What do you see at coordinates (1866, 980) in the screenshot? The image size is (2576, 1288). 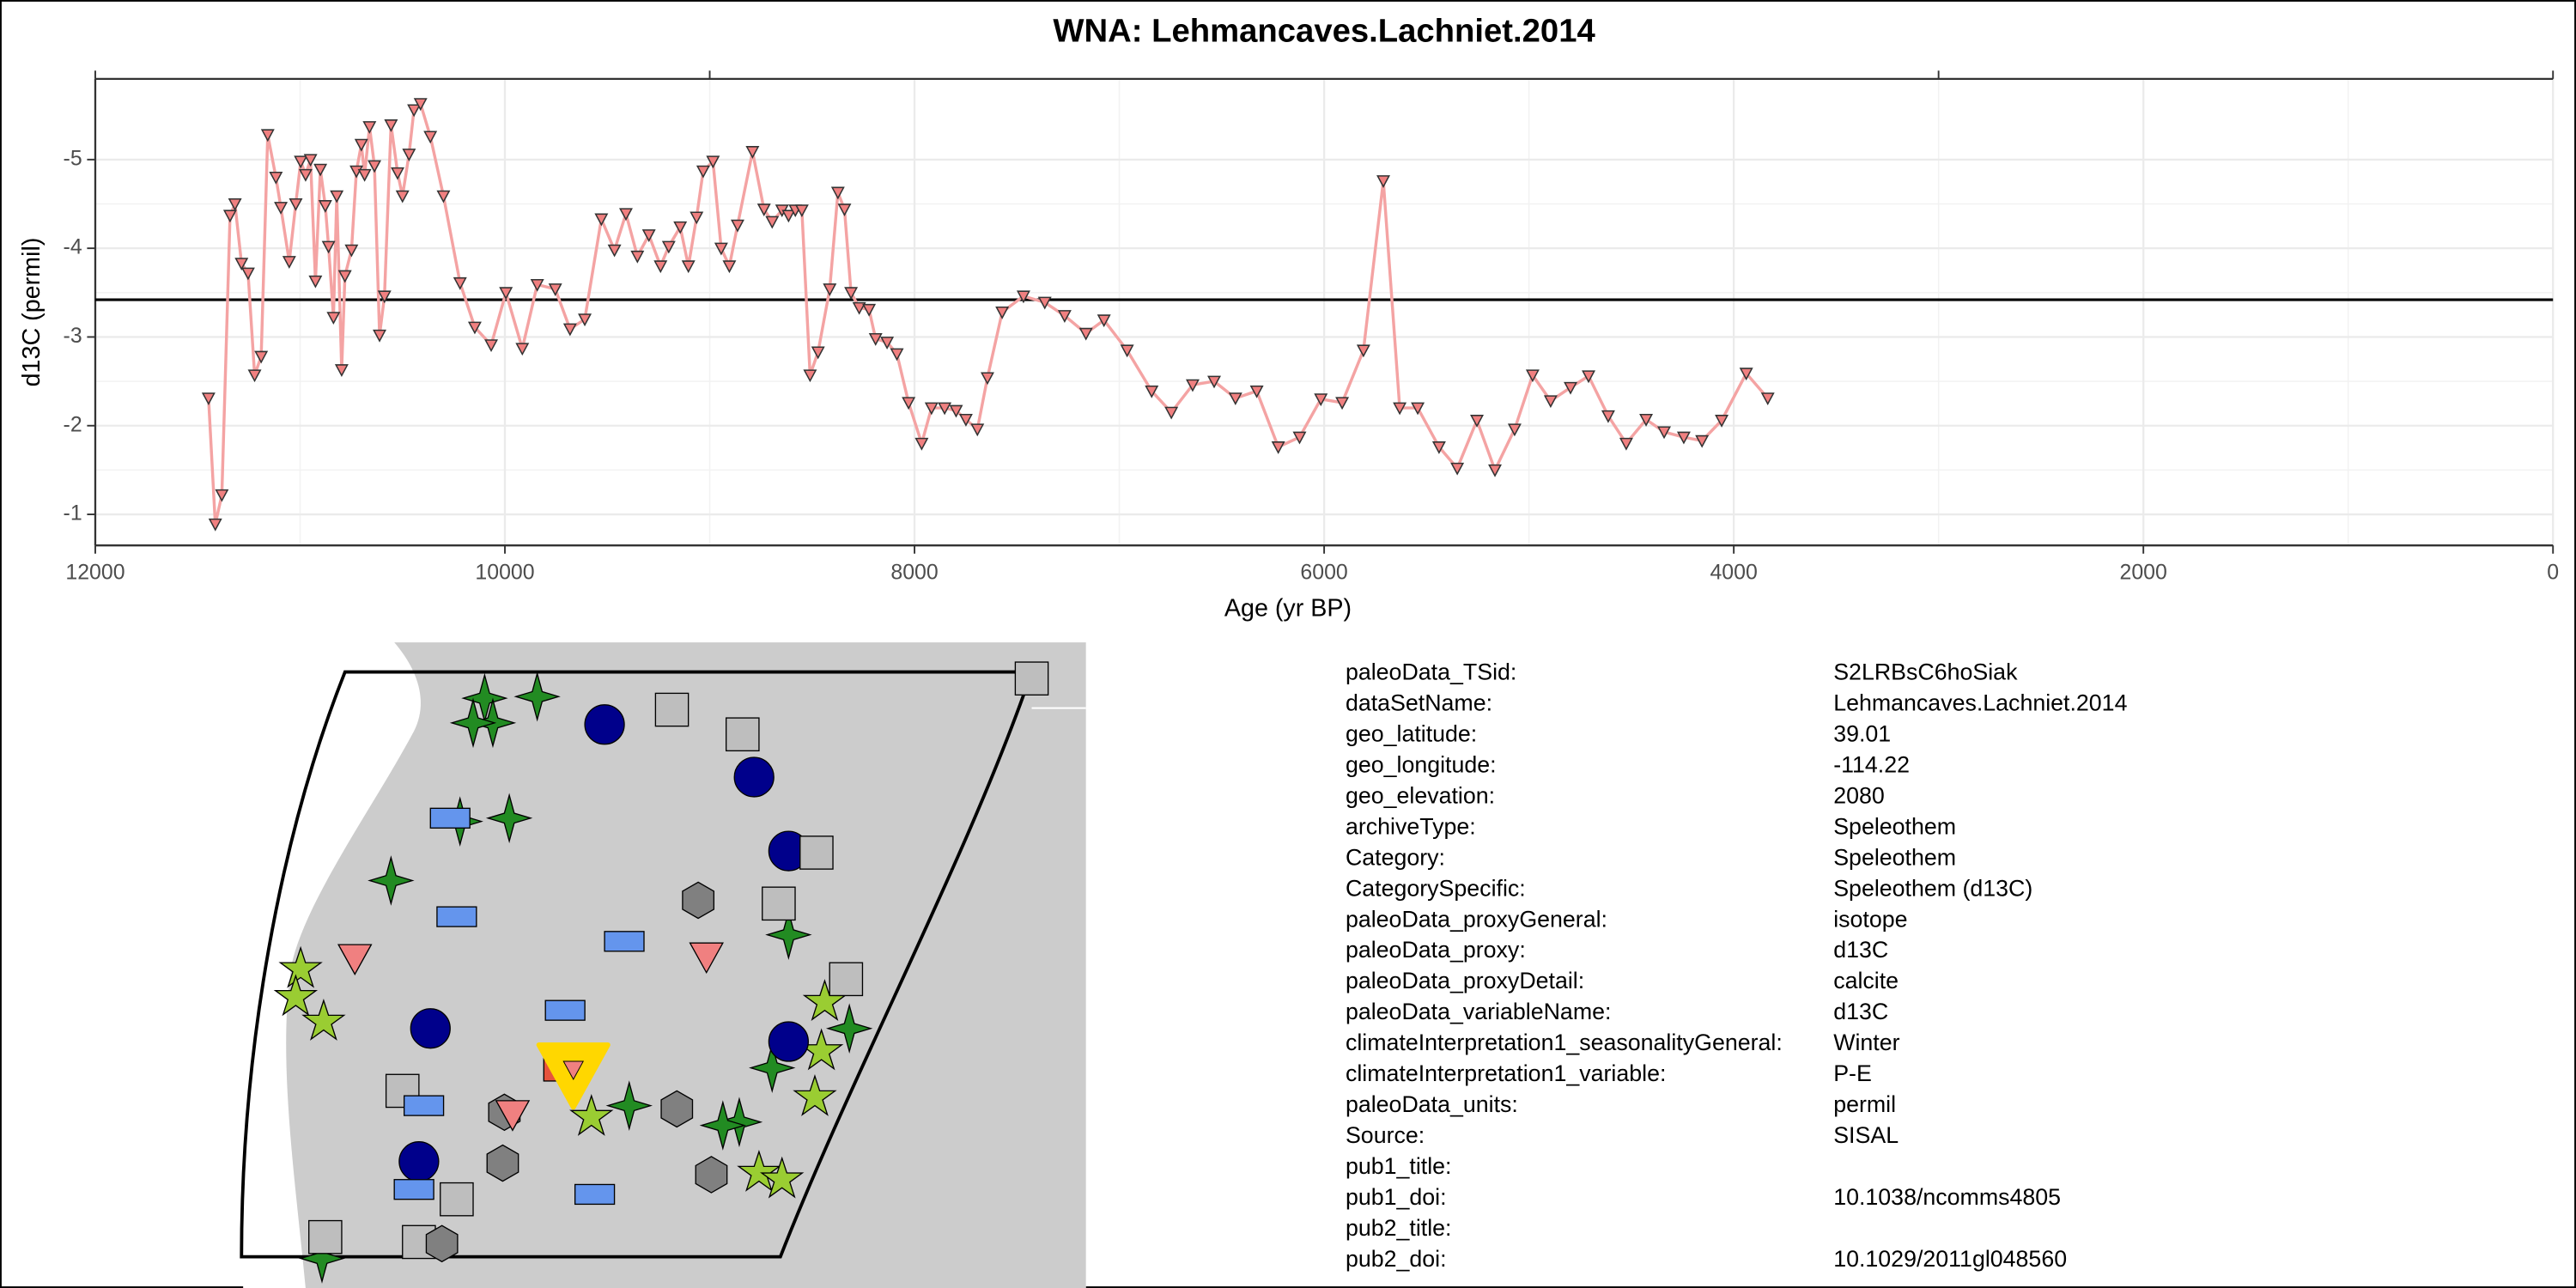 I see `metadata-value: calcite` at bounding box center [1866, 980].